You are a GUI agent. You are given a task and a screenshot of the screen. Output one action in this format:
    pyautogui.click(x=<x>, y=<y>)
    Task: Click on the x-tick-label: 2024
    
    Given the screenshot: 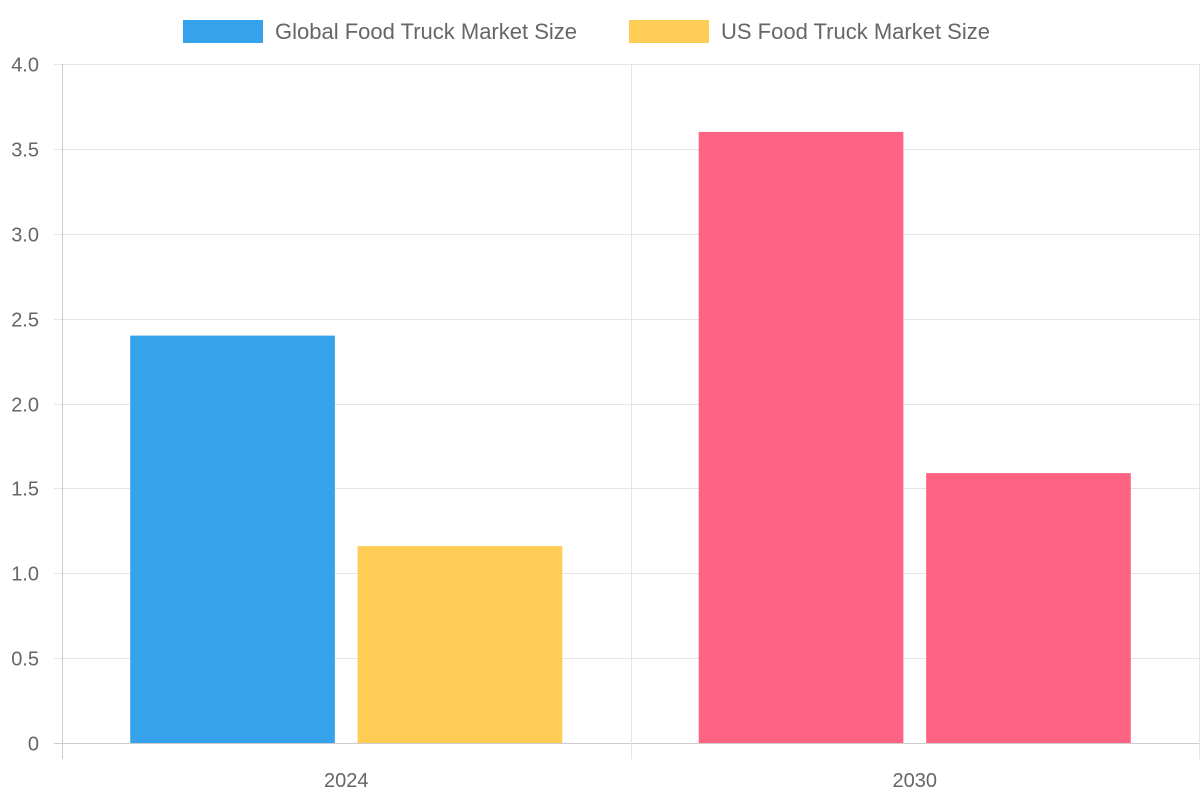 What is the action you would take?
    pyautogui.click(x=346, y=781)
    